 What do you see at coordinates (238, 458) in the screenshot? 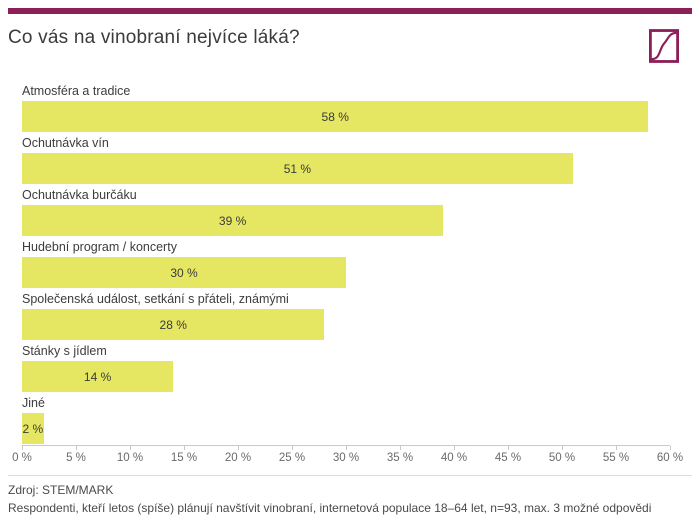
I see `axis-tick-label: 20 %` at bounding box center [238, 458].